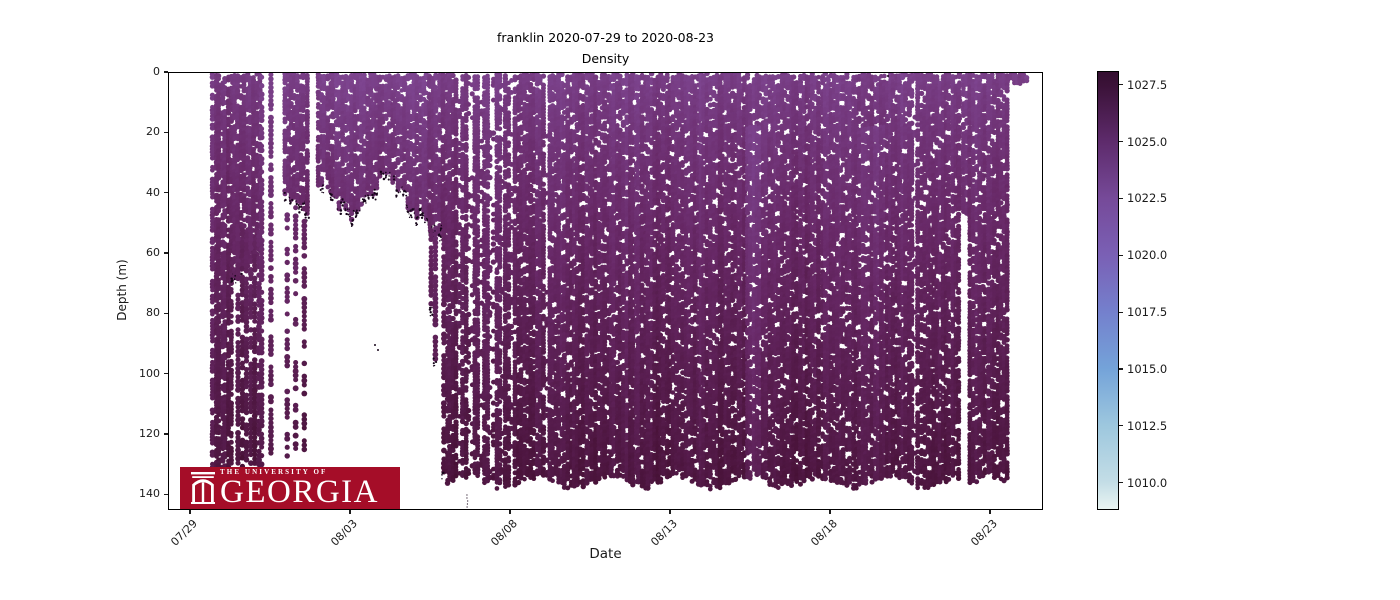  Describe the element at coordinates (605, 58) in the screenshot. I see `chart-subtitle: Density` at that location.